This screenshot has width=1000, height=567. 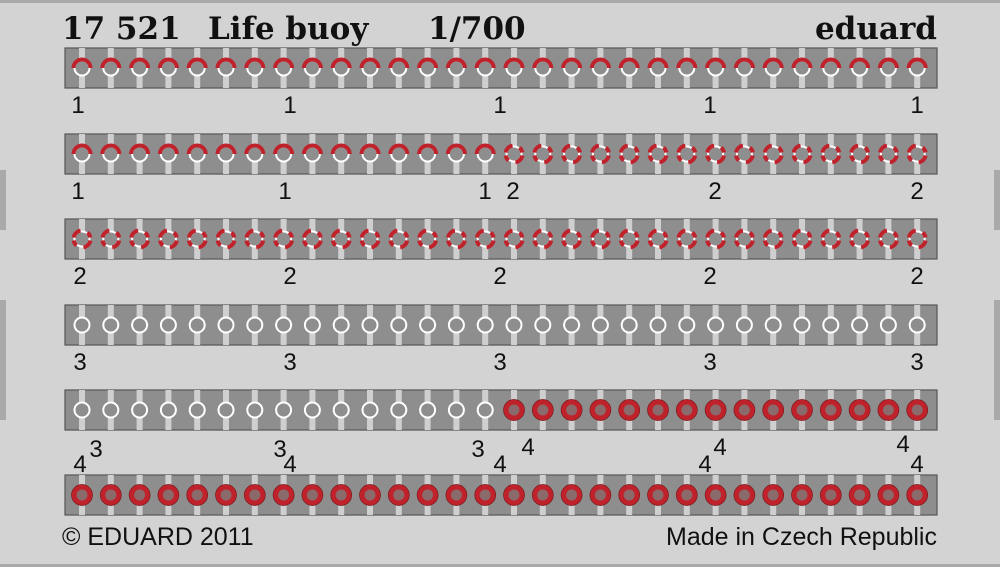 What do you see at coordinates (501, 325) in the screenshot?
I see `strip` at bounding box center [501, 325].